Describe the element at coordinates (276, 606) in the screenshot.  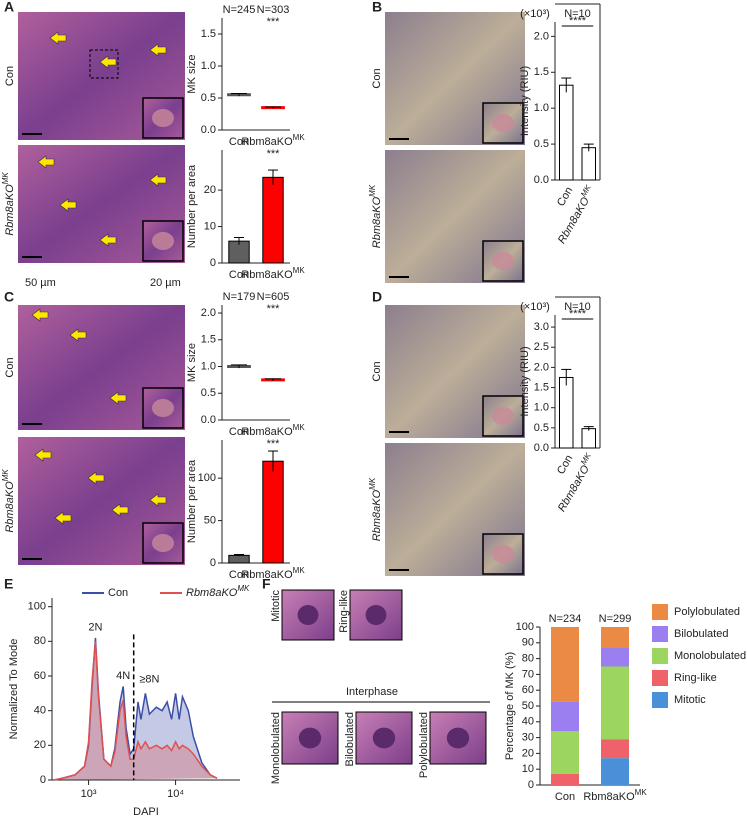
I see `cell-label: Mitotic` at that location.